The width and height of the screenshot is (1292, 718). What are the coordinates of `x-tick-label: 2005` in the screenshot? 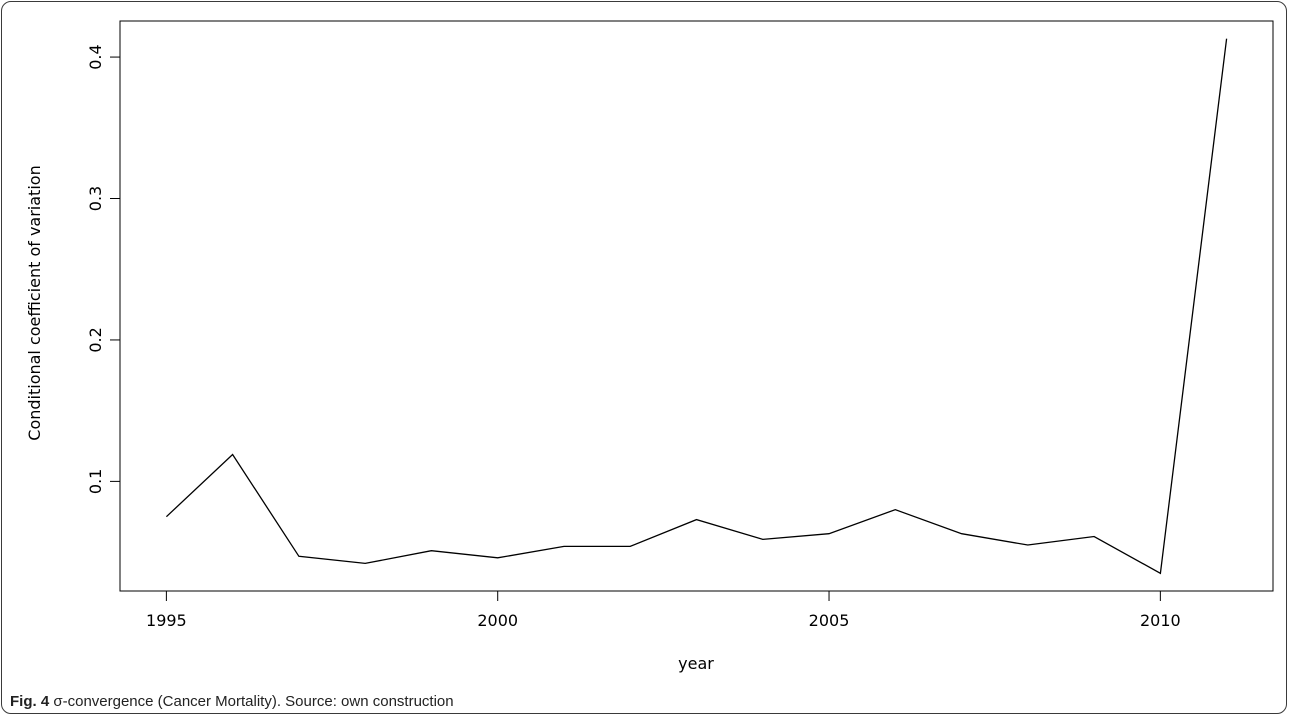 It's located at (829, 620).